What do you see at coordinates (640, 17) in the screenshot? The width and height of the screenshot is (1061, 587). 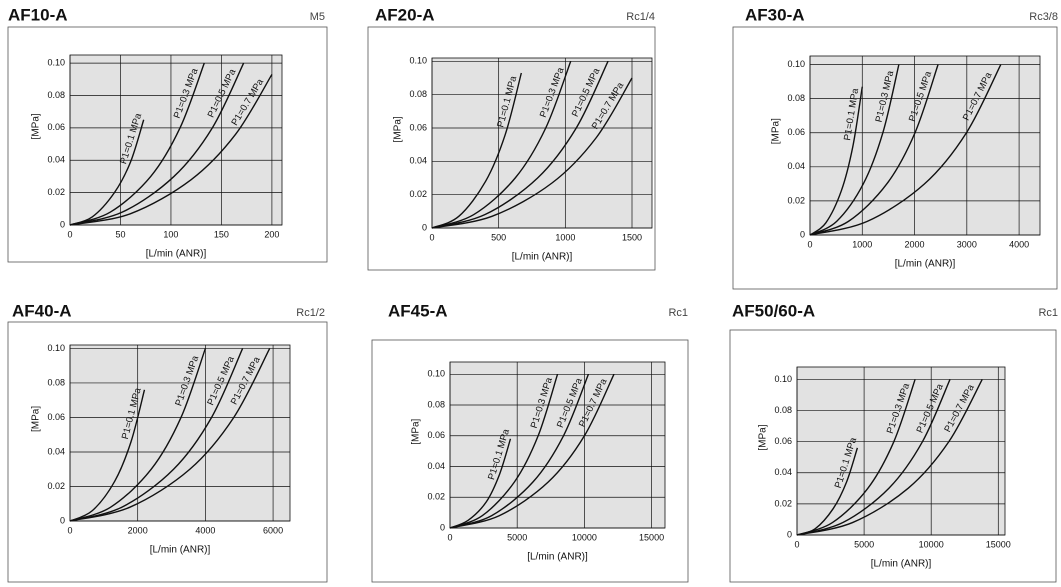 I see `port-label: Rc1/4` at bounding box center [640, 17].